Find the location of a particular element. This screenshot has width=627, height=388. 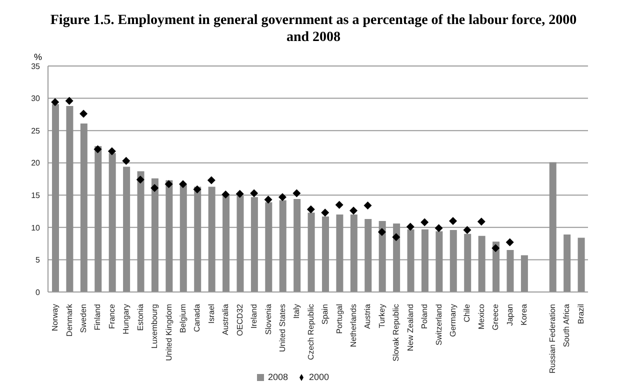

x-tick-label: Austria is located at coordinates (367, 316).